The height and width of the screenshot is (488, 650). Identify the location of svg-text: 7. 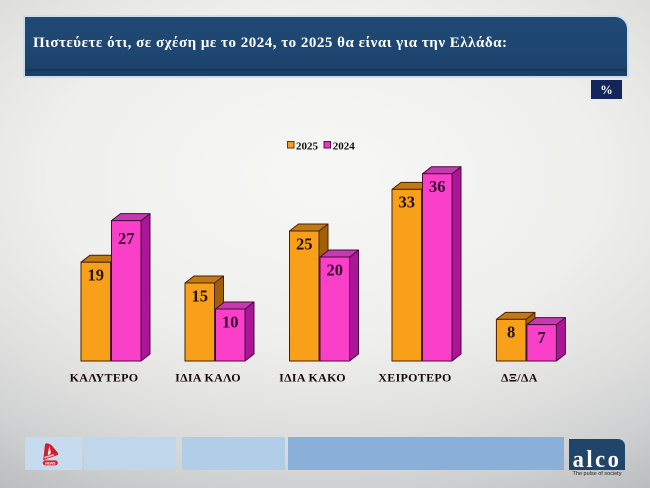
(542, 337).